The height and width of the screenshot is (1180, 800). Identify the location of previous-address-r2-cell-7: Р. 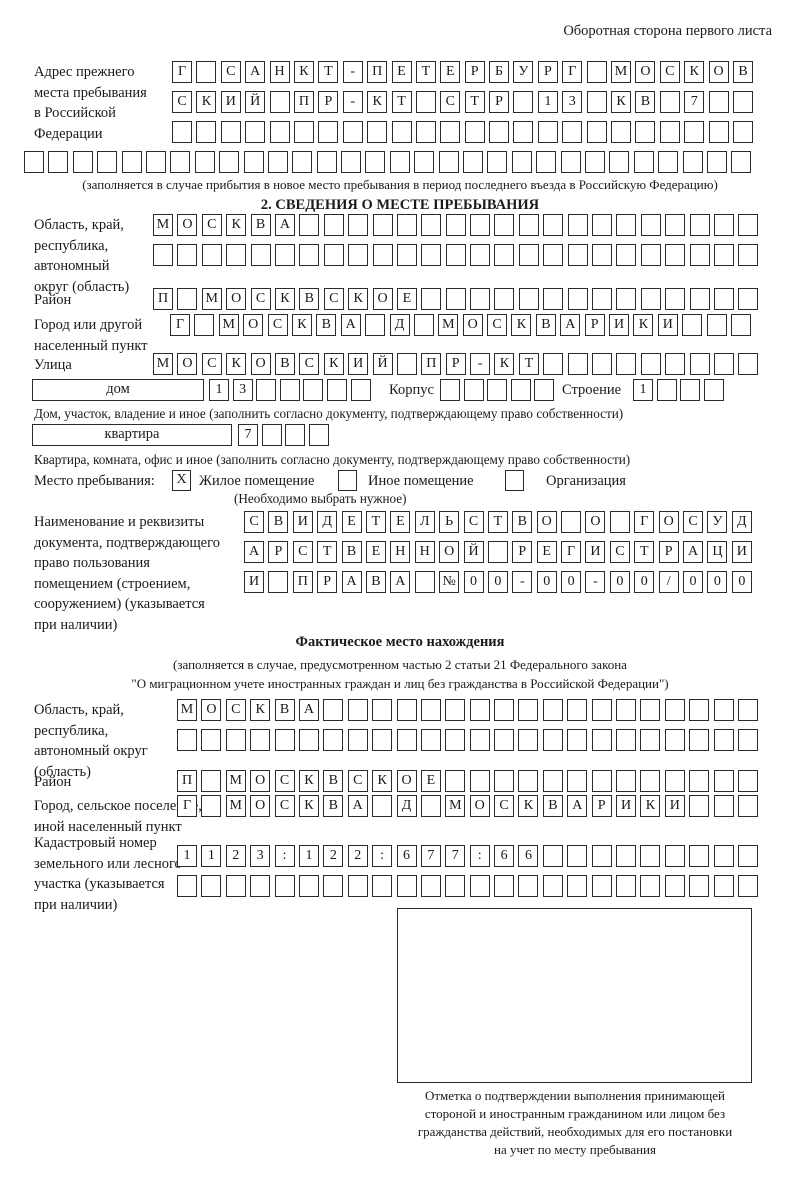
(328, 102).